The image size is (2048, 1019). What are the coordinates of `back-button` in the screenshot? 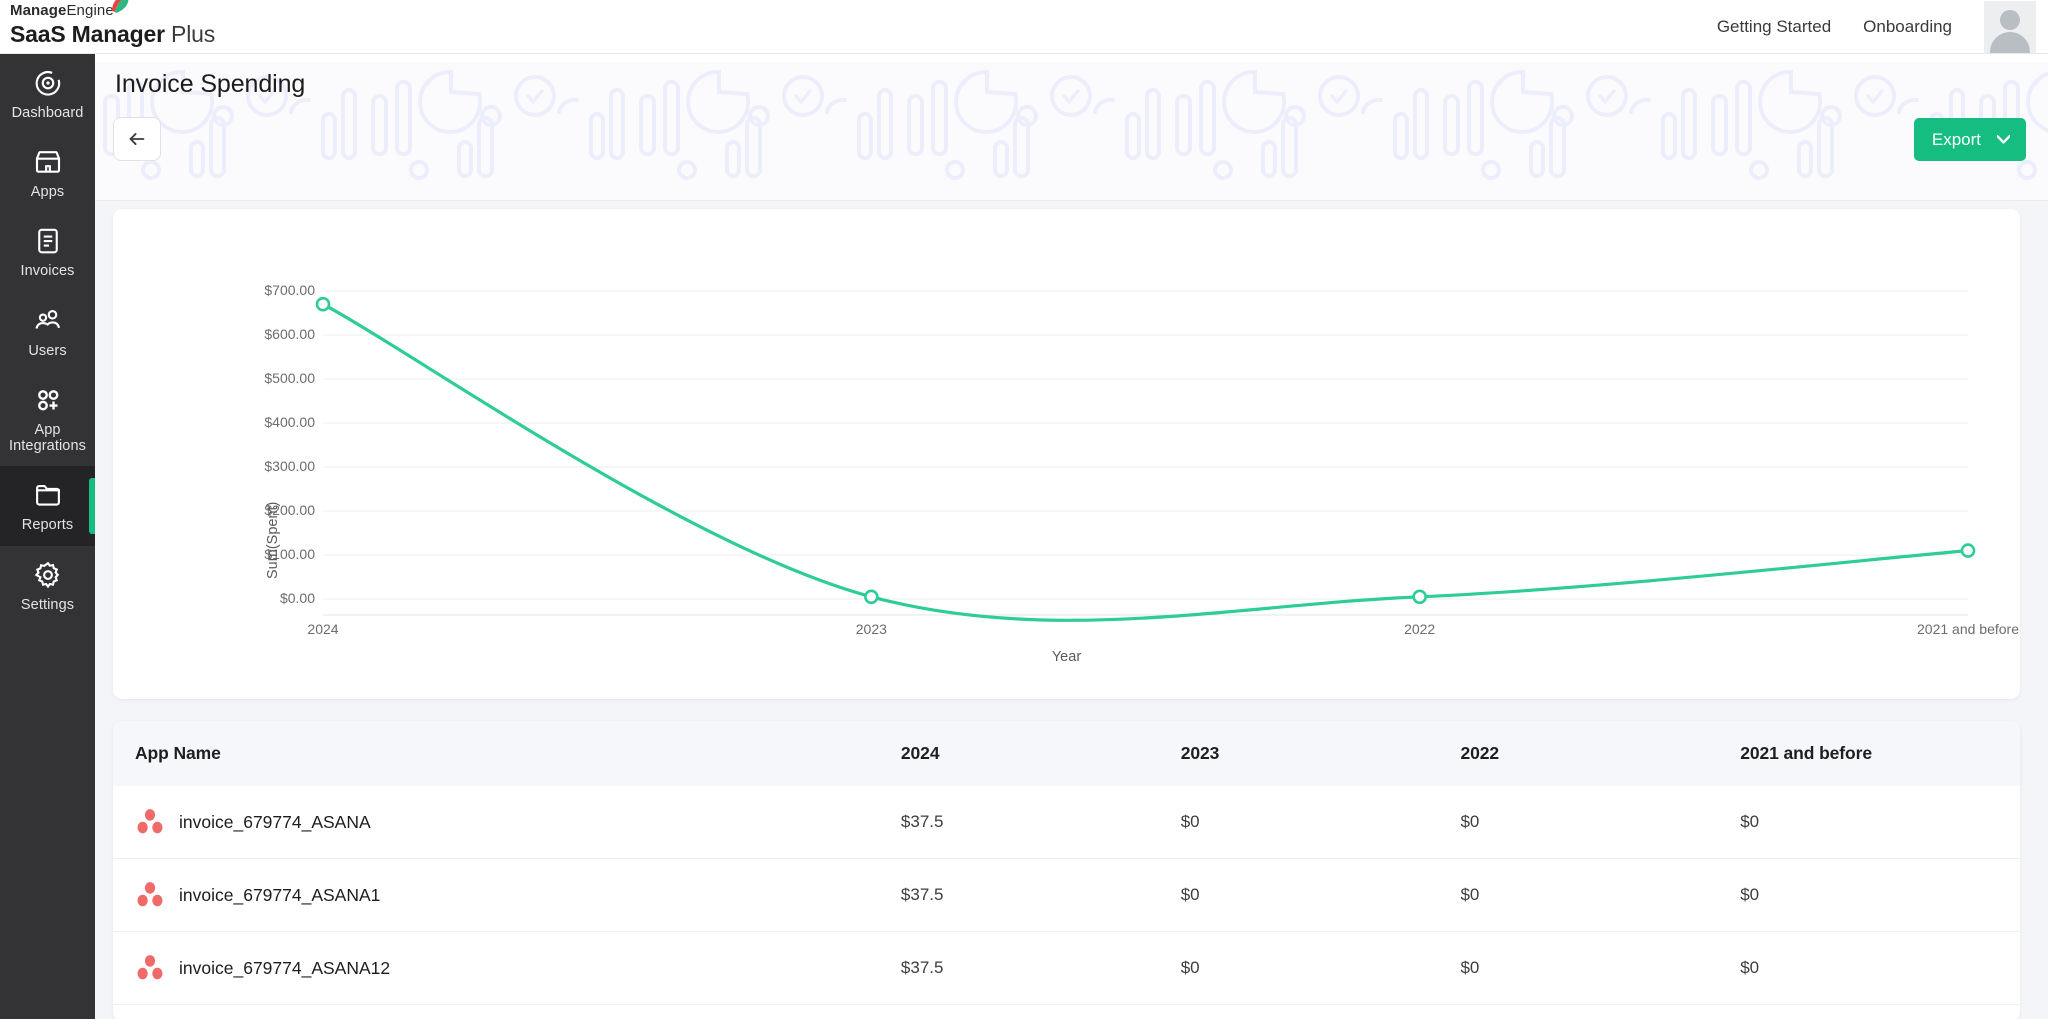 It's located at (137, 139).